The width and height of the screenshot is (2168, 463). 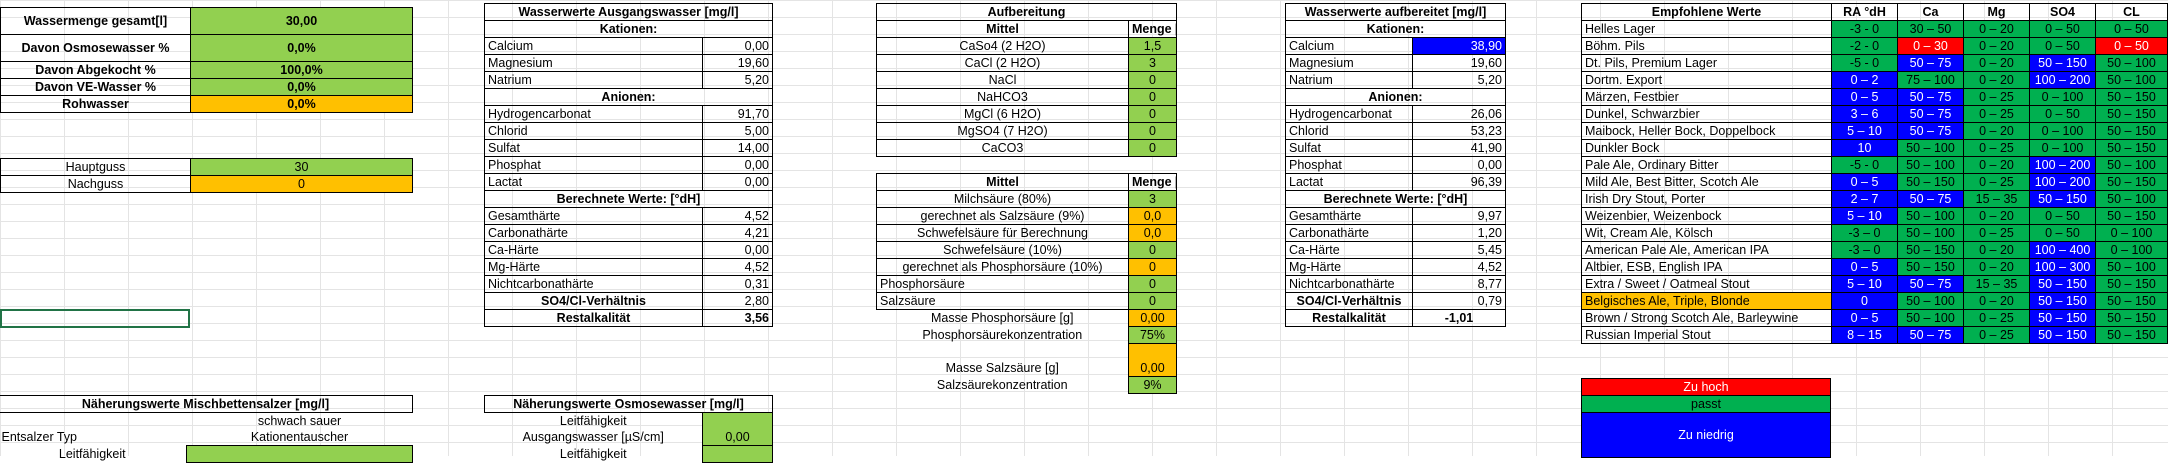 I want to click on range-cell: -5 - 0, so click(x=1864, y=63).